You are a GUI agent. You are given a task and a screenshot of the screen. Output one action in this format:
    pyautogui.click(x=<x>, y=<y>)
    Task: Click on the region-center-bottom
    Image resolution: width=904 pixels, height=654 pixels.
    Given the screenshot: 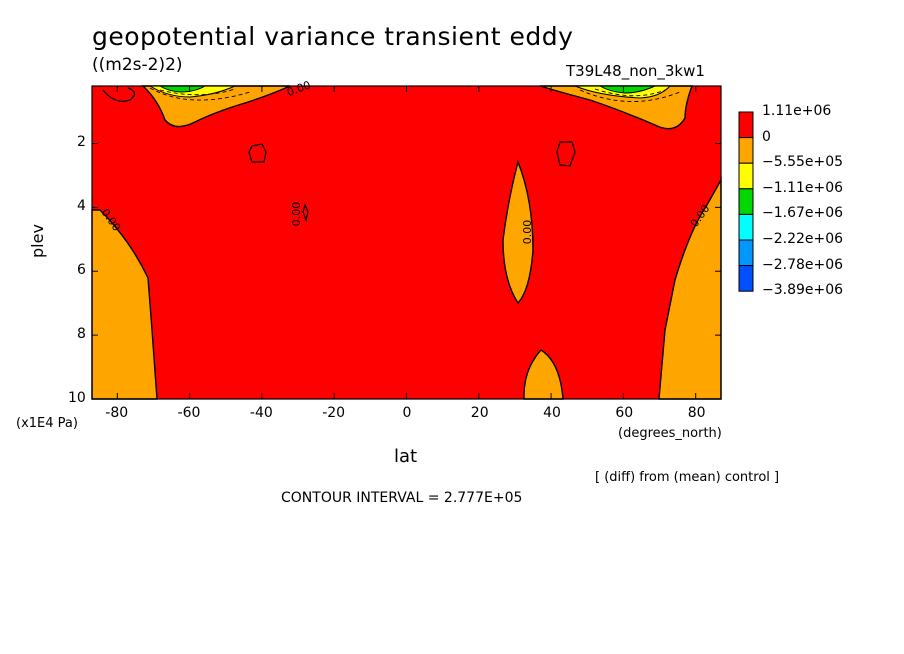 What is the action you would take?
    pyautogui.click(x=543, y=374)
    